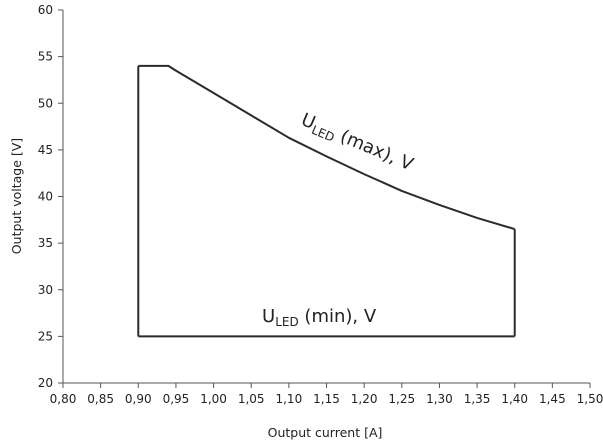  Describe the element at coordinates (100, 399) in the screenshot. I see `x-tick-label: 0,85` at that location.